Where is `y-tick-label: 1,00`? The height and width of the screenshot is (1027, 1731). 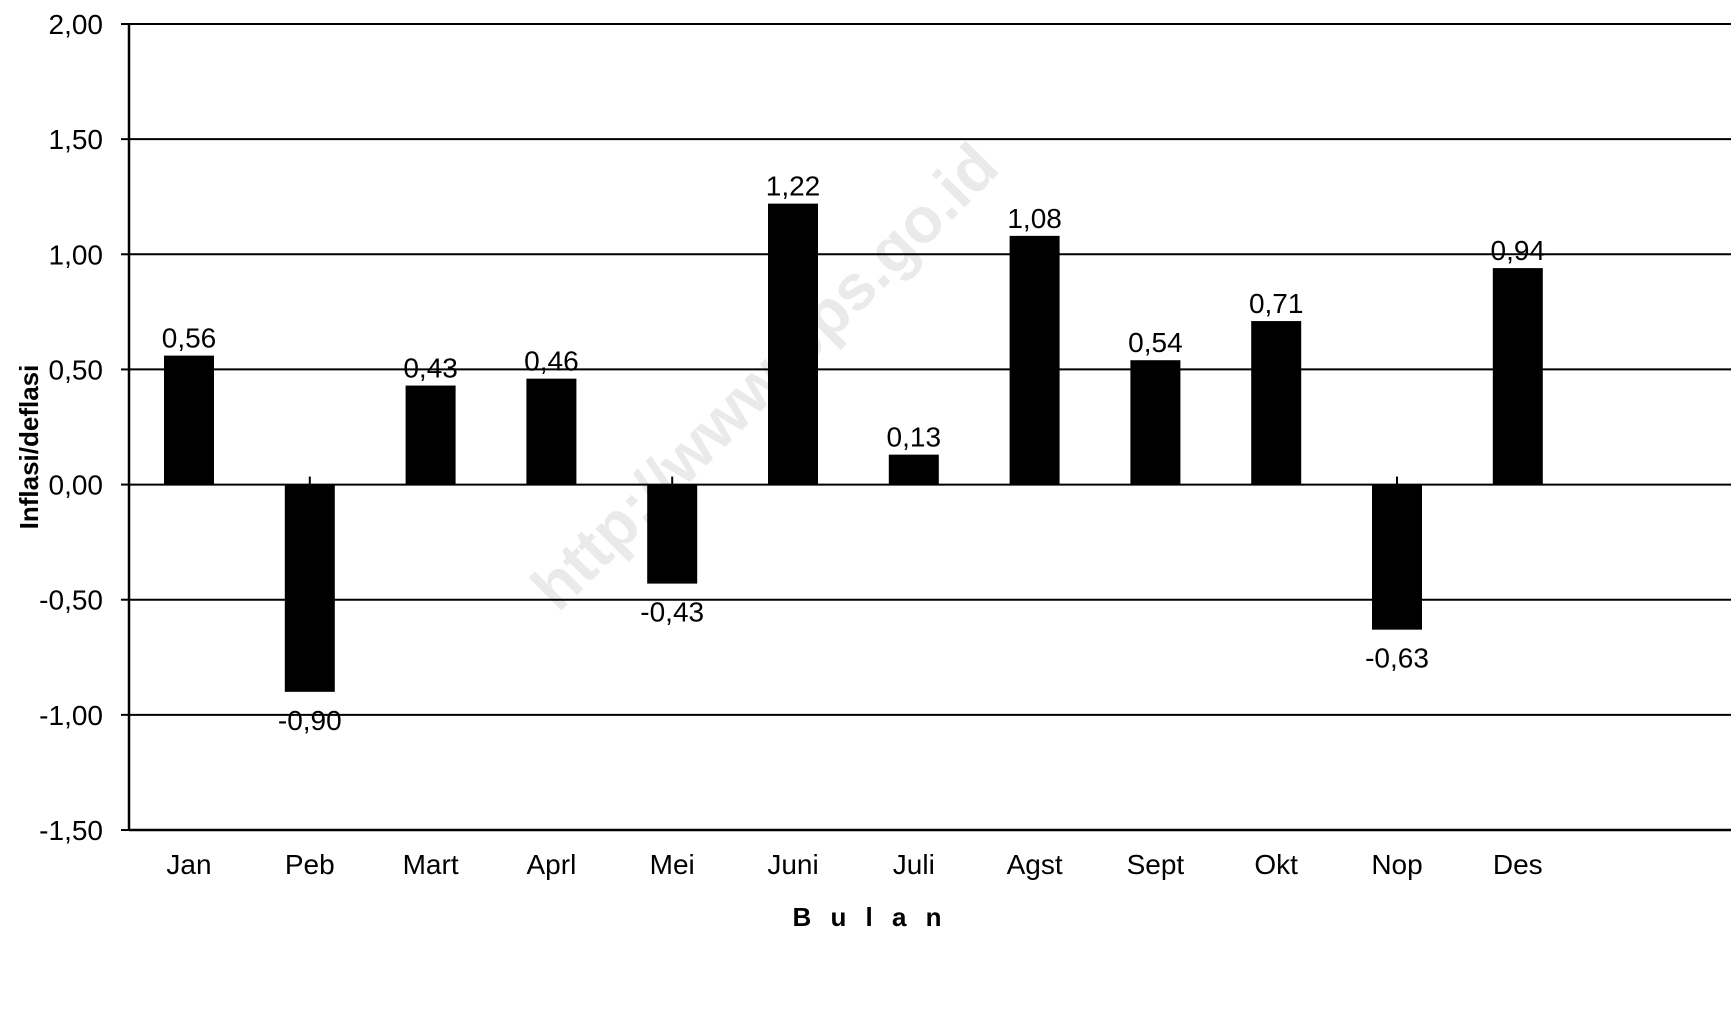 y-tick-label: 1,00 is located at coordinates (76, 254).